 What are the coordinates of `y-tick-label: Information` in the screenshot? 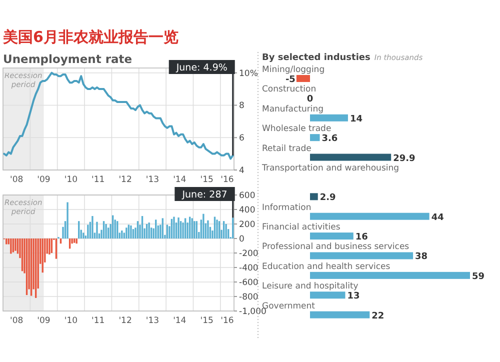 It's located at (287, 207).